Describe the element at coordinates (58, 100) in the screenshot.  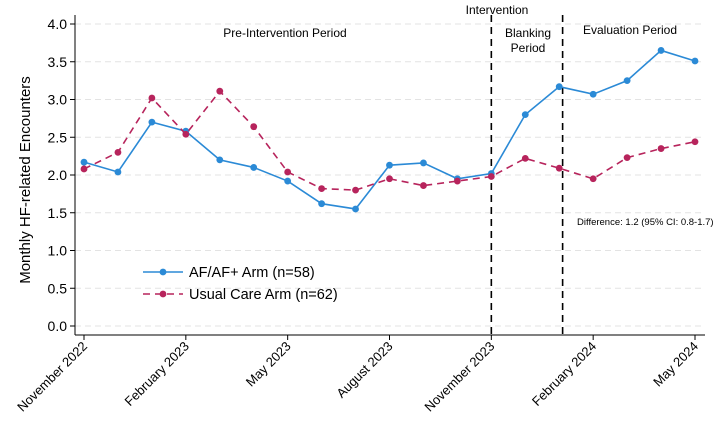
I see `y-tick-label-6: 3.0` at that location.